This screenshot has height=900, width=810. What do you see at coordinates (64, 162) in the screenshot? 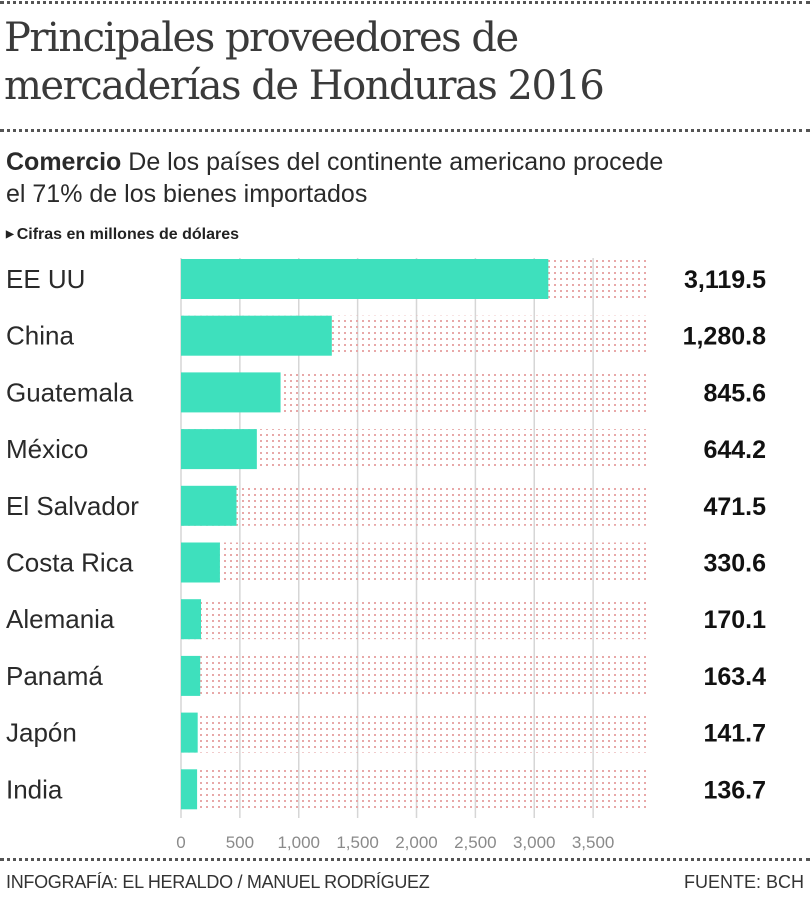
I see `subtitle-kicker: Comercio` at bounding box center [64, 162].